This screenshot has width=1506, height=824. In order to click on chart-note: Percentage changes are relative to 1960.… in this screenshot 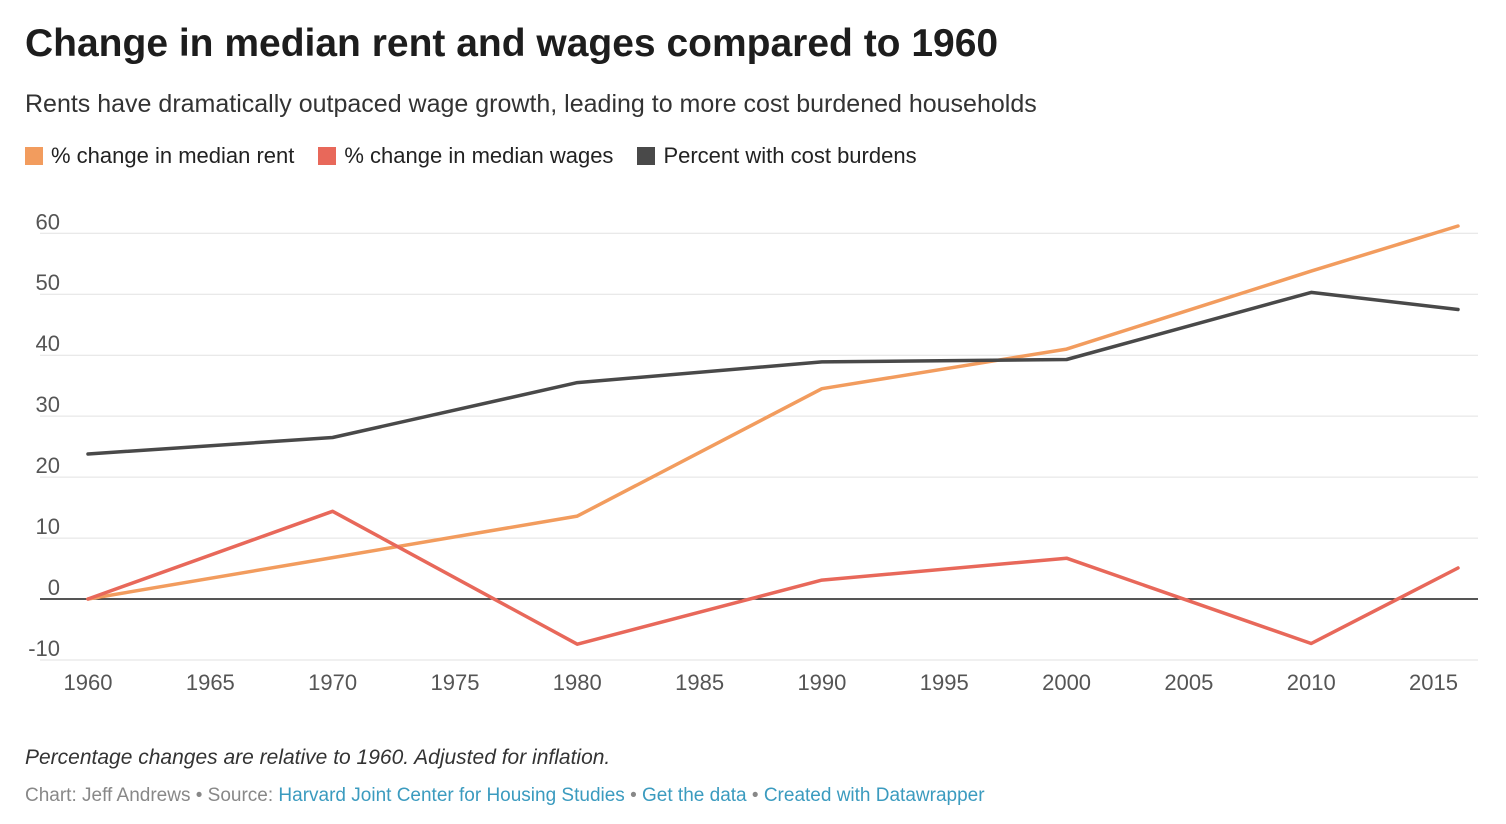, I will do `click(318, 757)`.